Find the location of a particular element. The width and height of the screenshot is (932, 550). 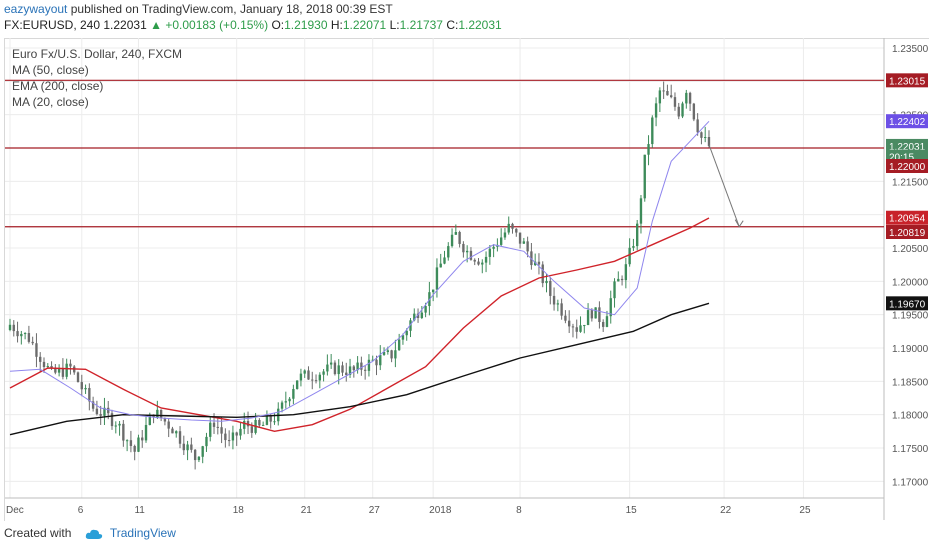

x-tick-label: 18 is located at coordinates (239, 510).